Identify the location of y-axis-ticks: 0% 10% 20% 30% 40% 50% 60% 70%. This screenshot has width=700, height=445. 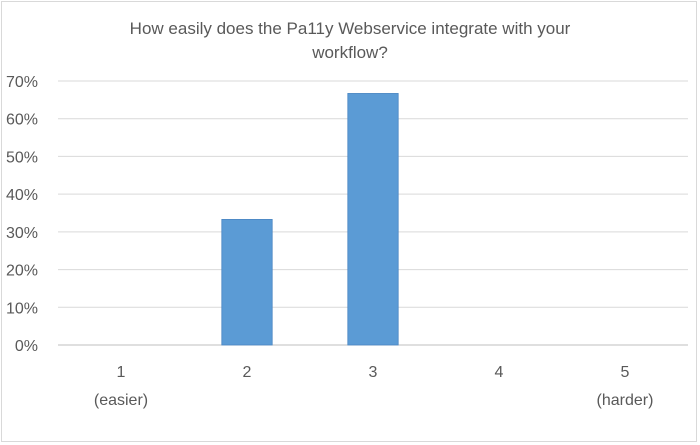
(22, 214).